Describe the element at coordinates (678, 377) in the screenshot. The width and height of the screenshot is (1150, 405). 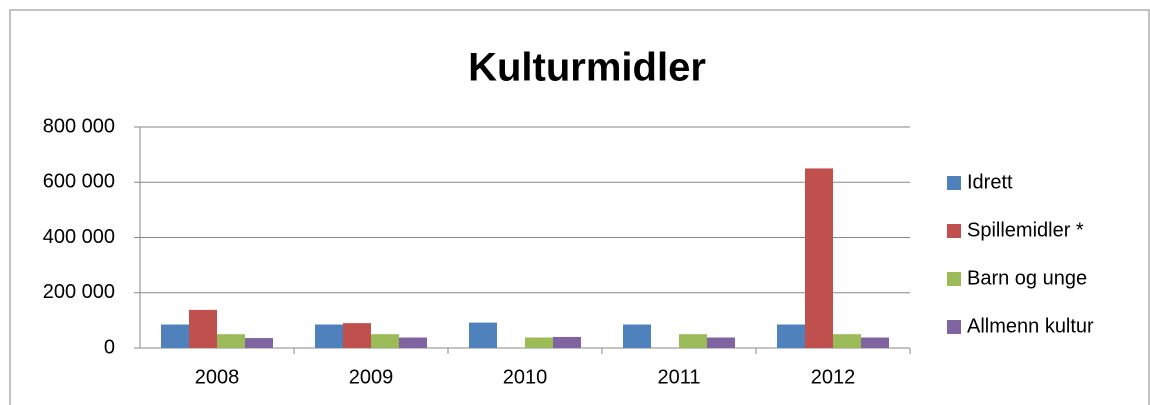
I see `x-tick-label: 2011` at that location.